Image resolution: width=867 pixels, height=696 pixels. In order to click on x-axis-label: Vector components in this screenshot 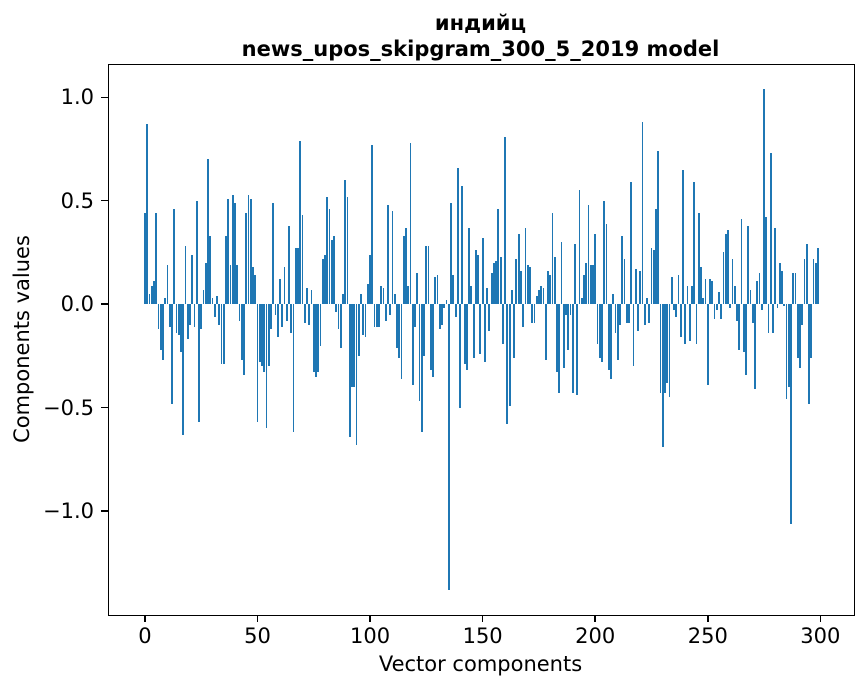, I will do `click(480, 664)`.